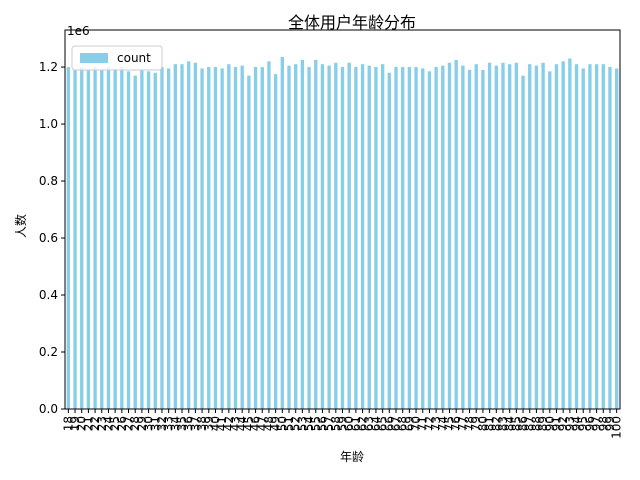 Image resolution: width=640 pixels, height=480 pixels. I want to click on y-tick-label: 0.4, so click(48, 295).